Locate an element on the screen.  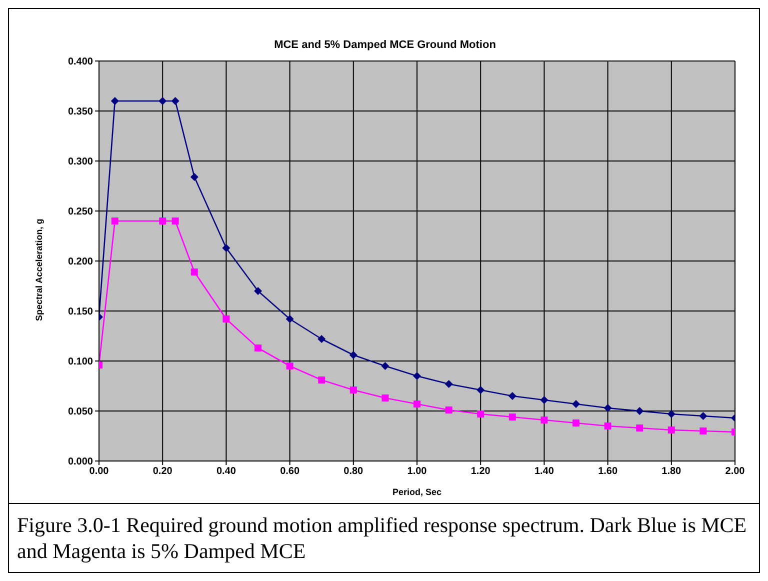
y-tick-label: 0.150 is located at coordinates (81, 312).